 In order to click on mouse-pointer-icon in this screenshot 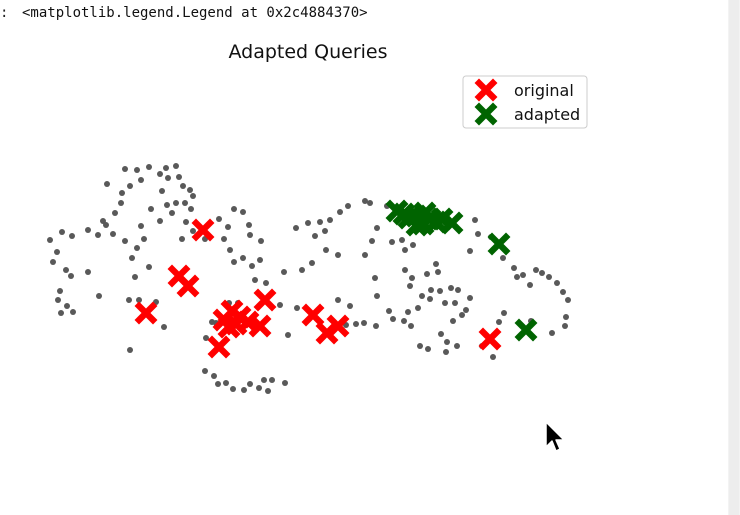, I will do `click(555, 436)`.